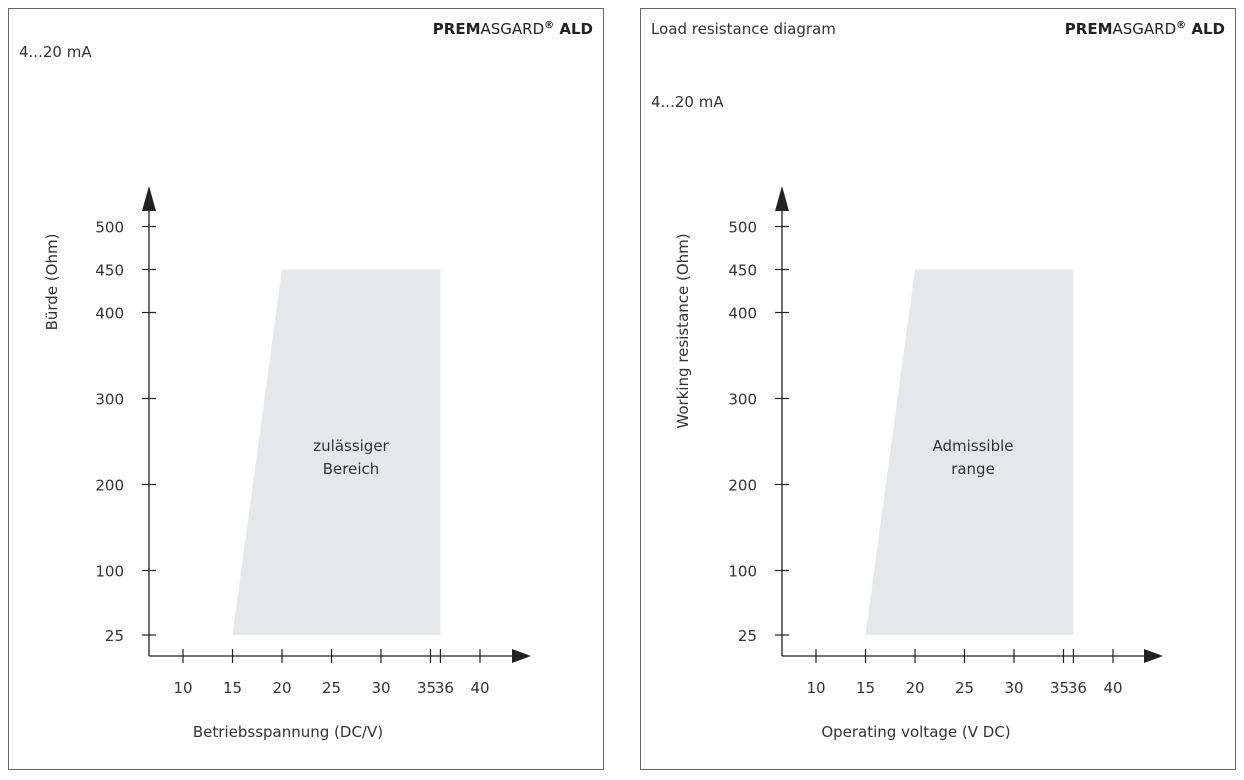 The width and height of the screenshot is (1244, 780). What do you see at coordinates (972, 446) in the screenshot?
I see `region-label: Admissible` at bounding box center [972, 446].